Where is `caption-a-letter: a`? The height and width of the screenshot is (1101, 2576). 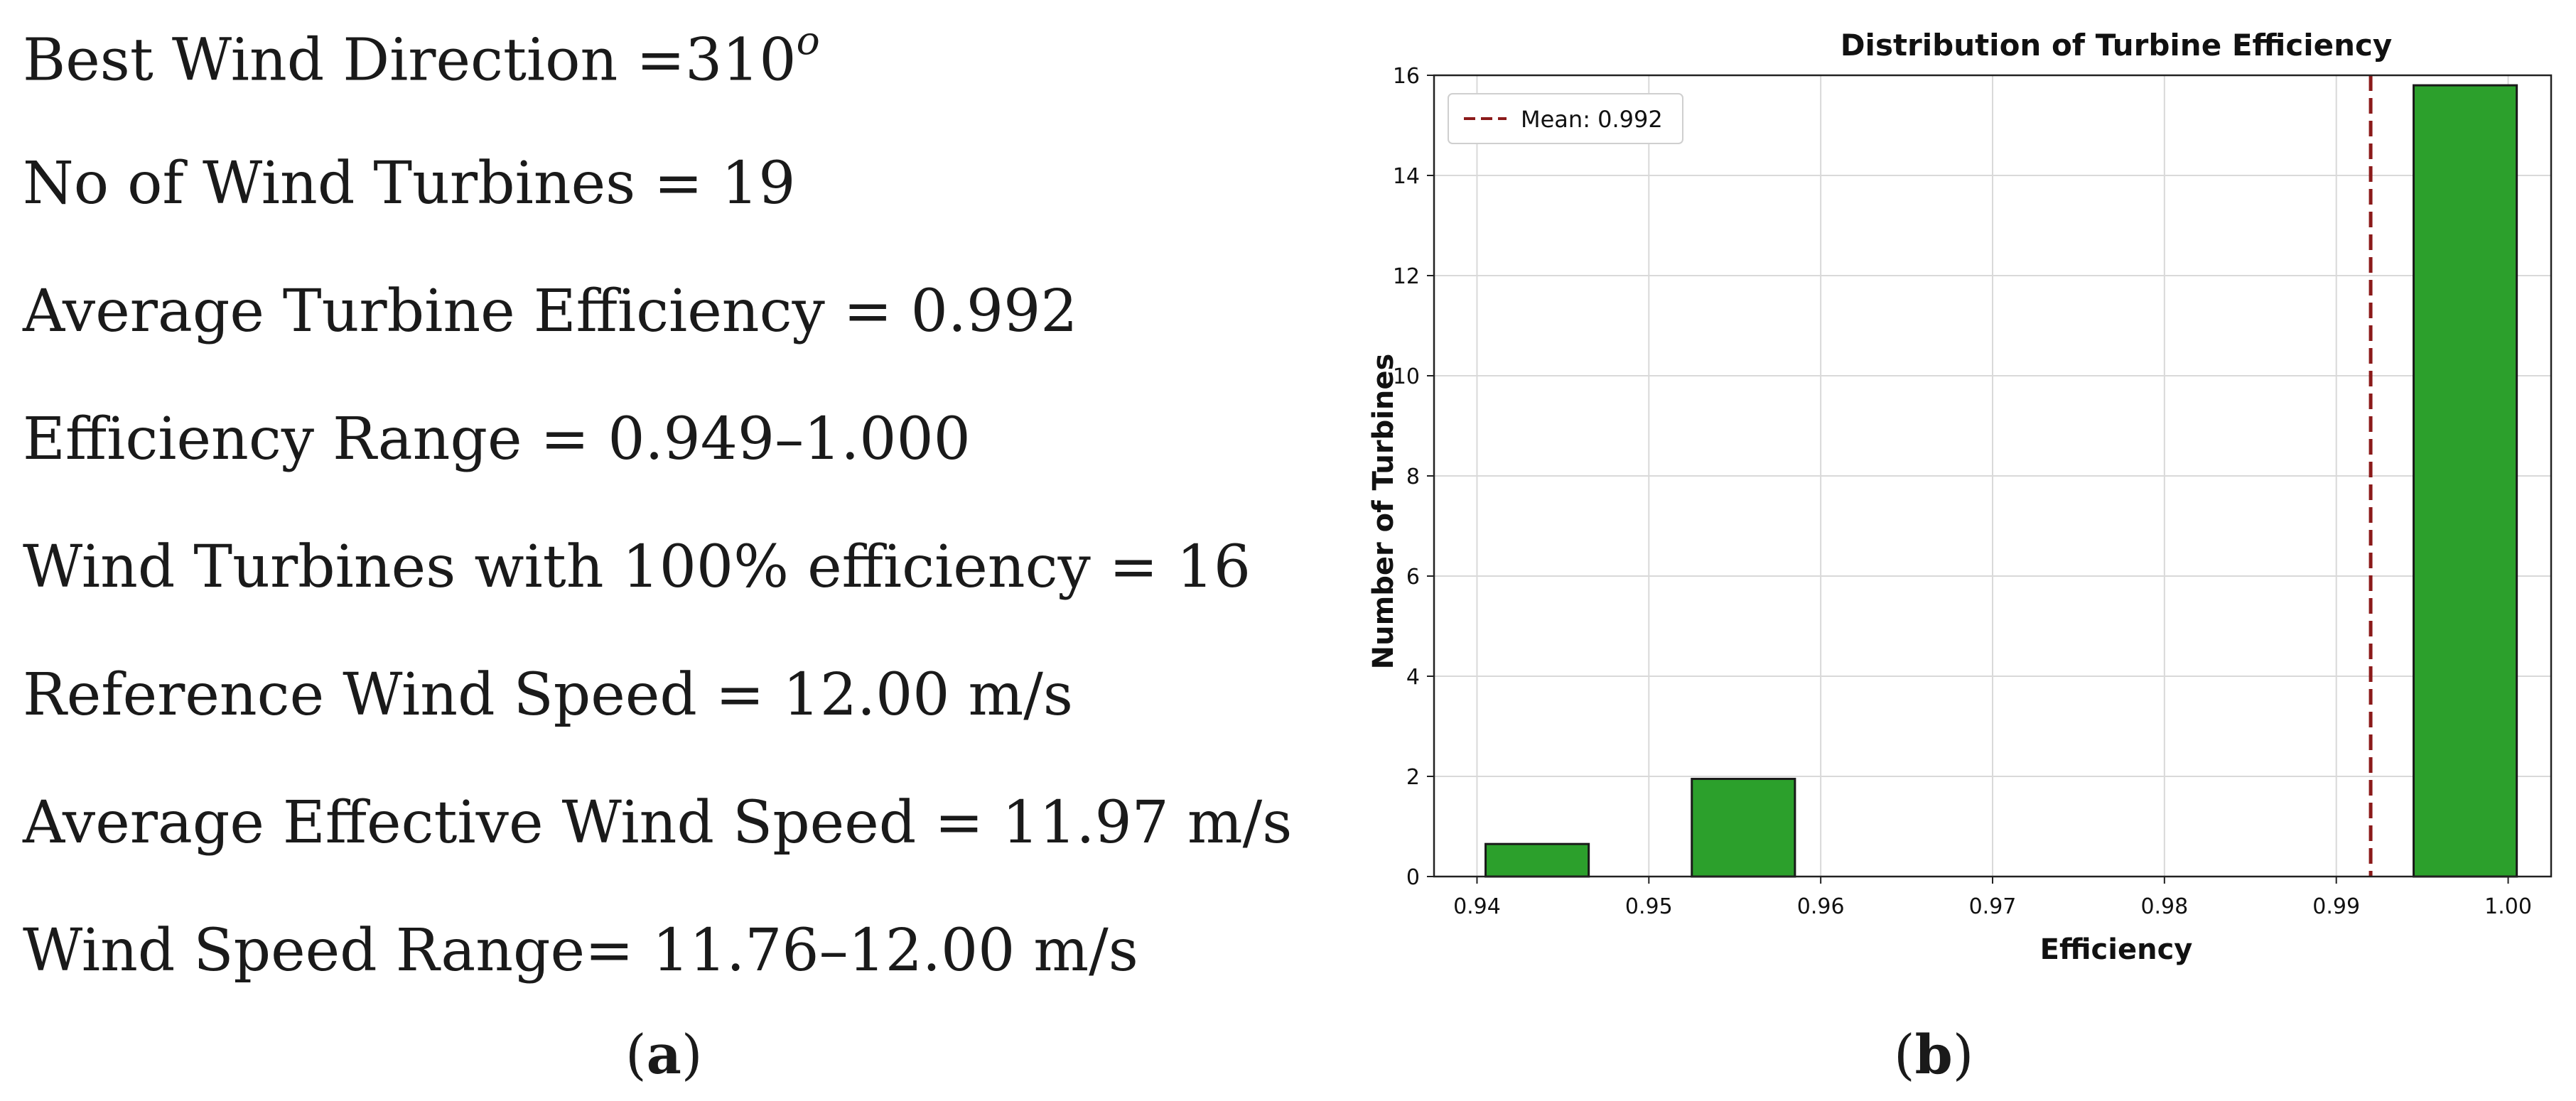 caption-a-letter: a is located at coordinates (664, 1054).